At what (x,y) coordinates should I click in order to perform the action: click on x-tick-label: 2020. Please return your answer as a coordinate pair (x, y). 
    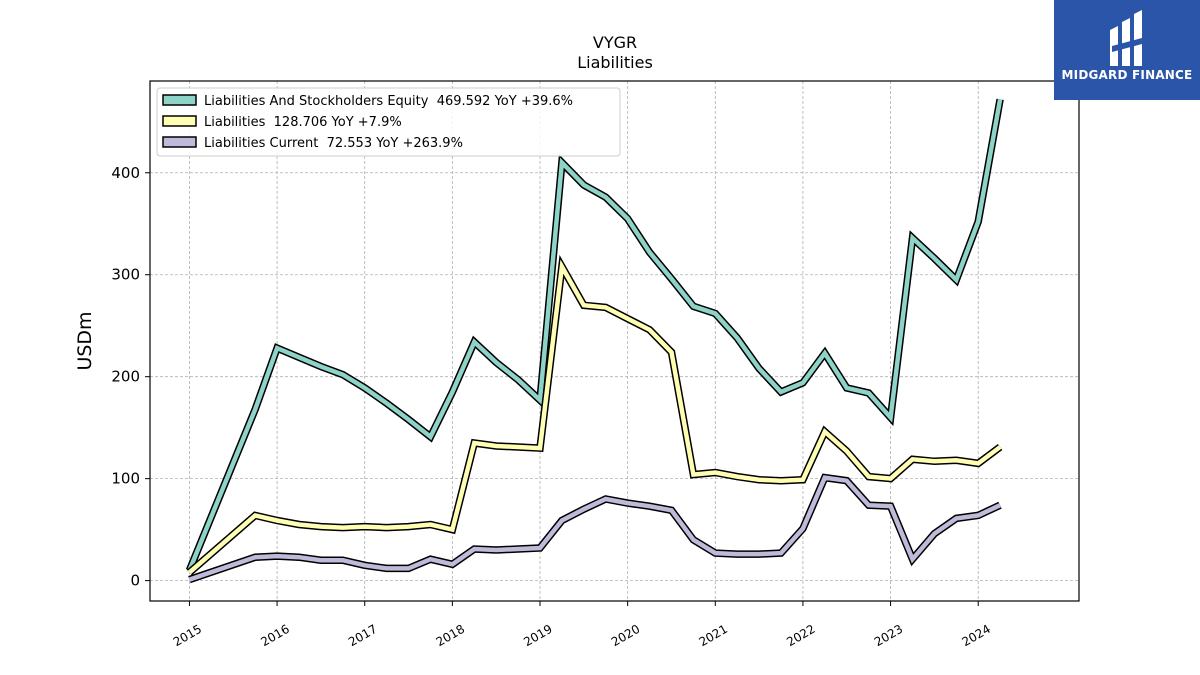
    Looking at the image, I should click on (625, 635).